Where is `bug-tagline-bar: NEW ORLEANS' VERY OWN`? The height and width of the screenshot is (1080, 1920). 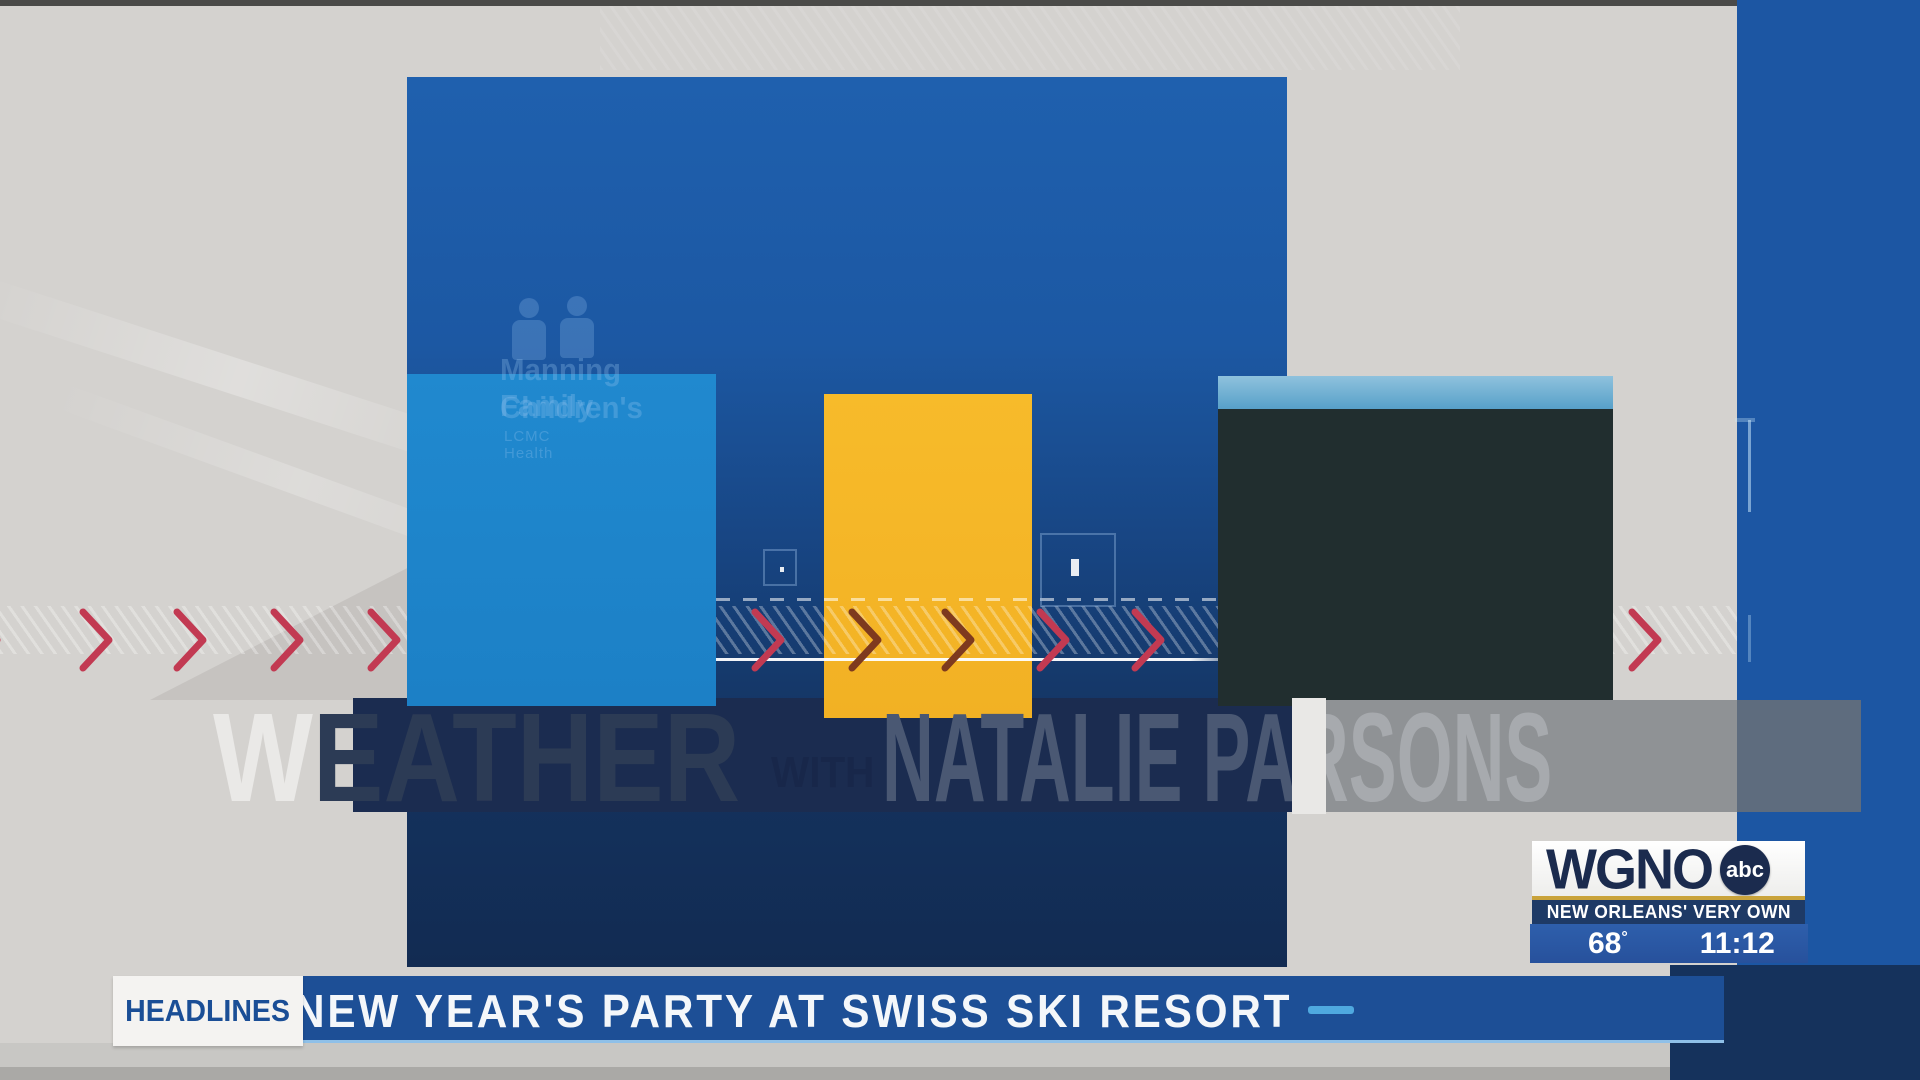
bug-tagline-bar: NEW ORLEANS' VERY OWN is located at coordinates (1668, 912).